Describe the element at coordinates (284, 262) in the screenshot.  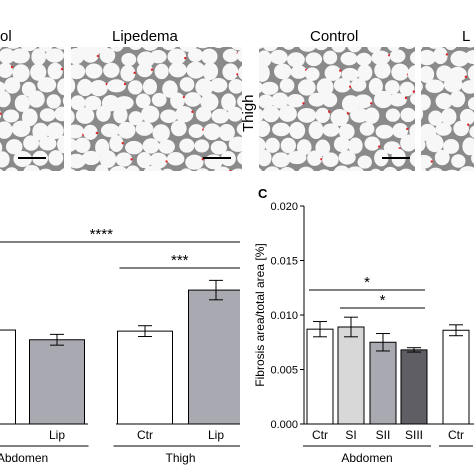
I see `y-tick-label: 0.015` at that location.